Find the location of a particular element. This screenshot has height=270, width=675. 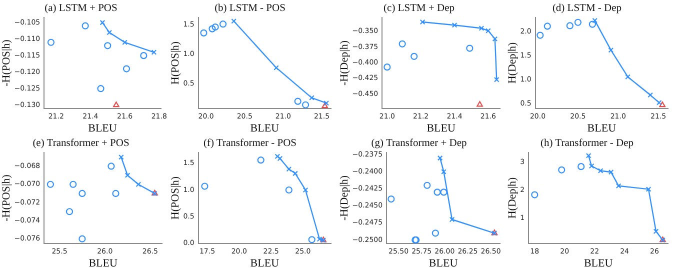

chart-title: (b) LSTM - POS is located at coordinates (250, 8).